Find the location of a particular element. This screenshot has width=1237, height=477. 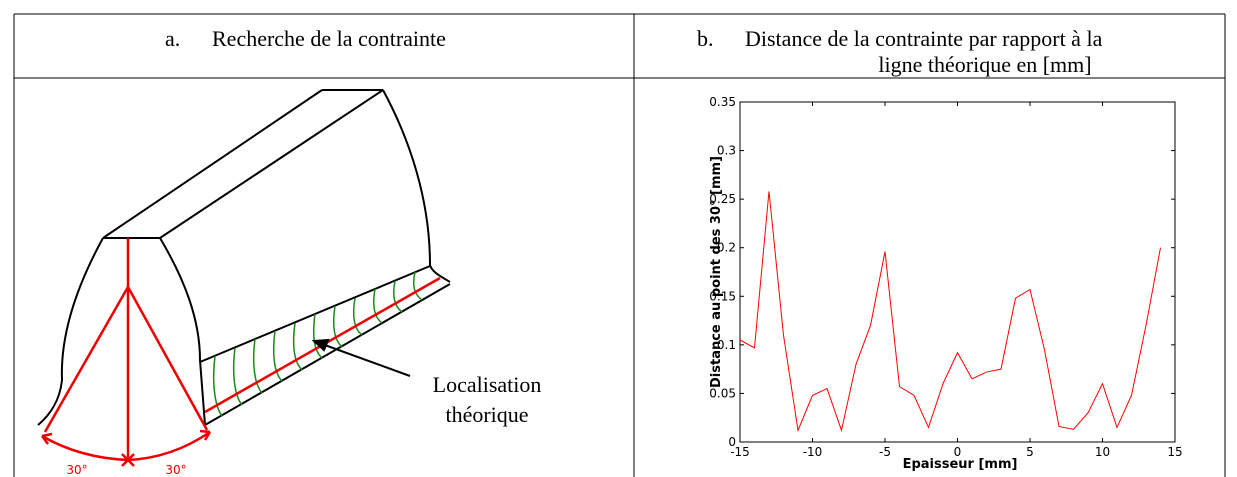

pointer-arrow is located at coordinates (361, 357).